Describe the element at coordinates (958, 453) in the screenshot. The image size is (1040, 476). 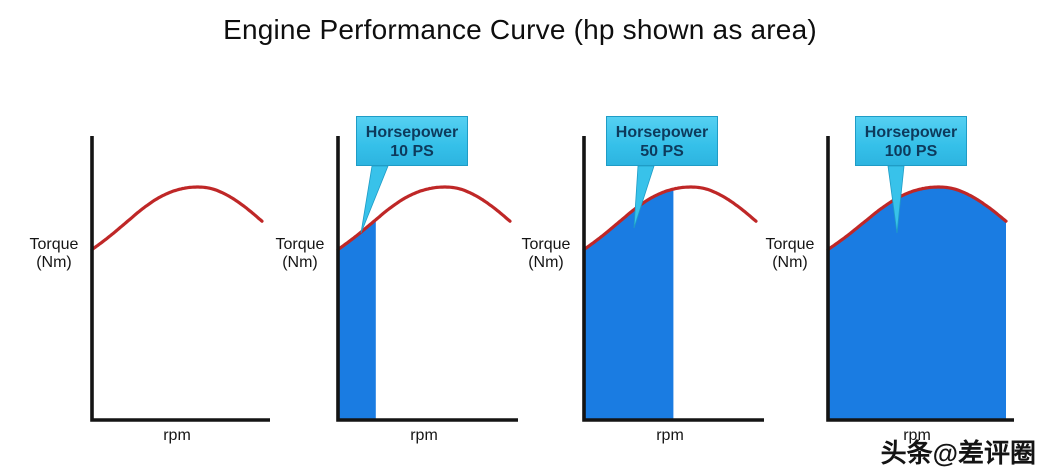
I see `watermark-text: 头条@差评圈` at that location.